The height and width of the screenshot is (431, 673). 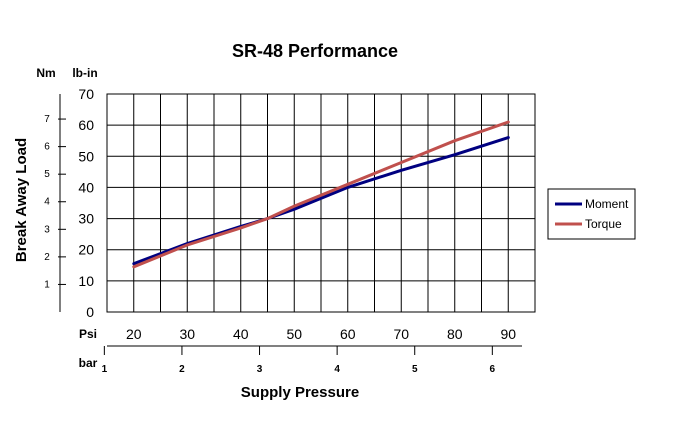 I want to click on y-tick-label-lbin: 10, so click(x=86, y=281).